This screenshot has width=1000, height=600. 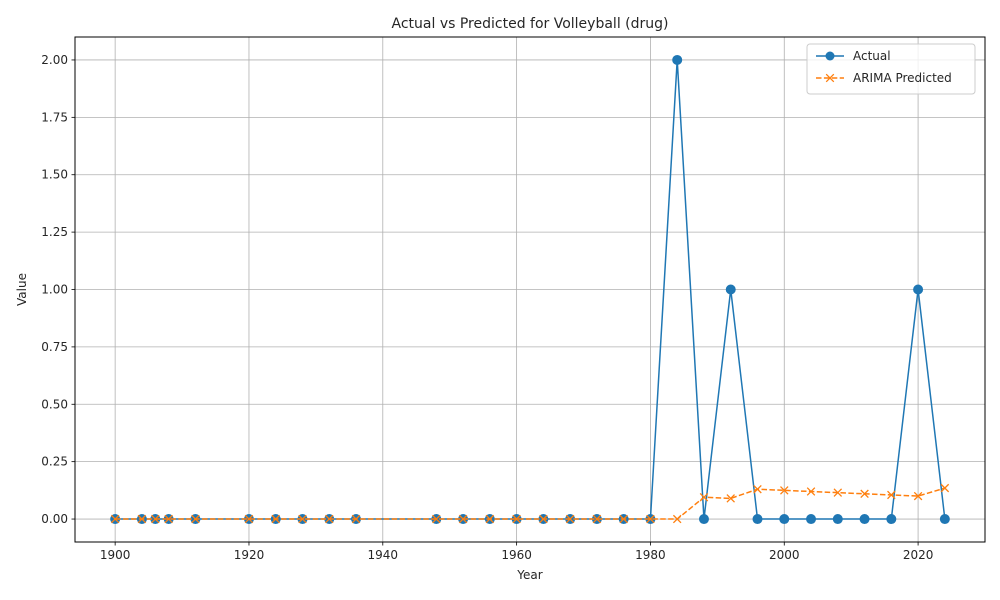 What do you see at coordinates (650, 555) in the screenshot?
I see `x-tick-label: 1980` at bounding box center [650, 555].